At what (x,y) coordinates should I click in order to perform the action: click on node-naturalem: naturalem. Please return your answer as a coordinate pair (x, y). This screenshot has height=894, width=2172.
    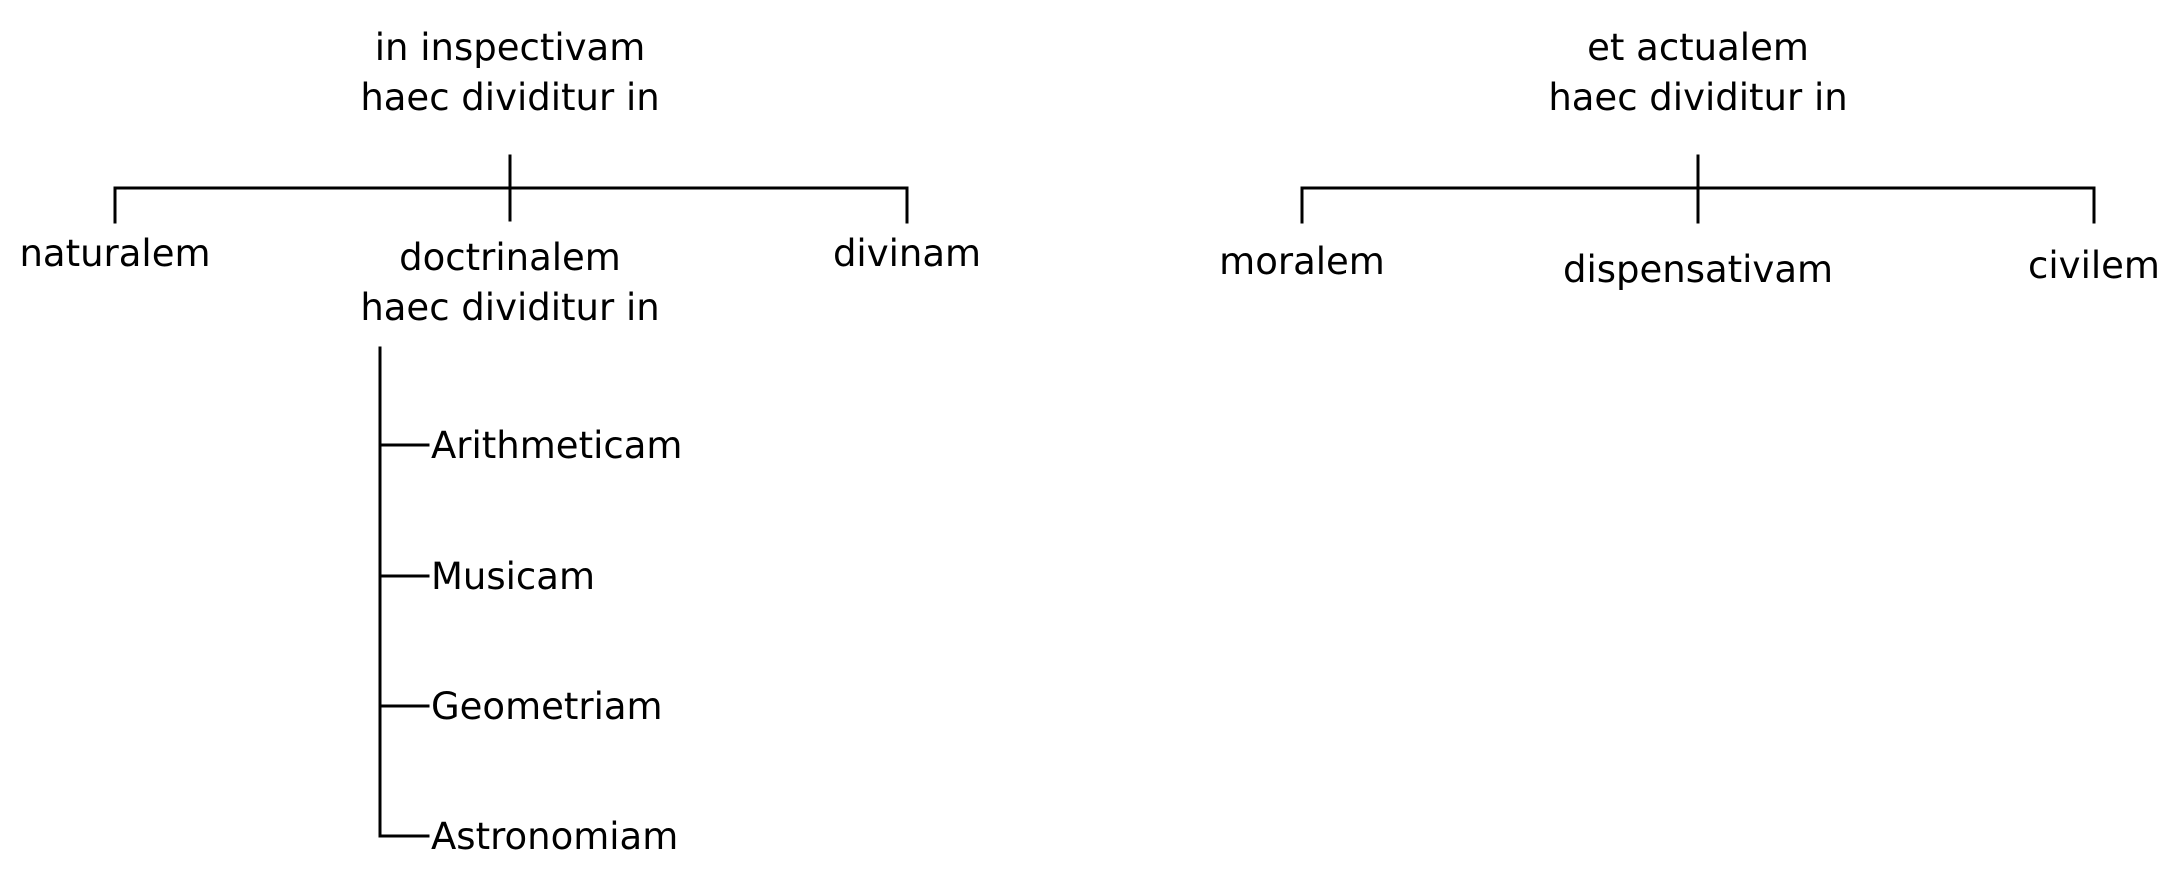
    Looking at the image, I should click on (114, 253).